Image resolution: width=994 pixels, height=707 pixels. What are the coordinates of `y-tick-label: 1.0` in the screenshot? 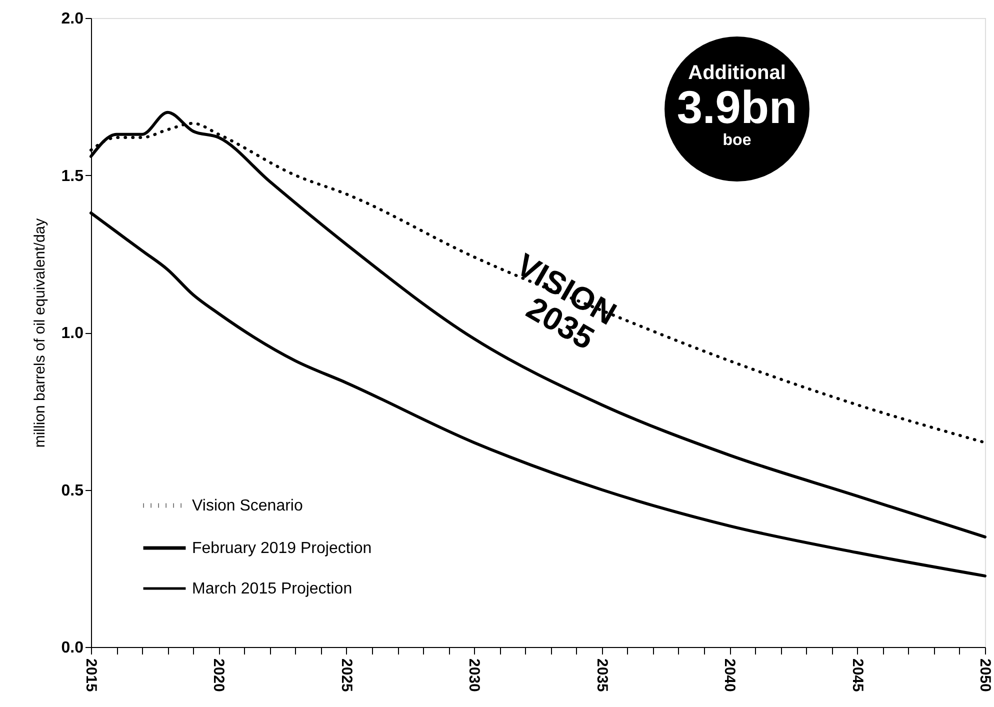 It's located at (72, 333).